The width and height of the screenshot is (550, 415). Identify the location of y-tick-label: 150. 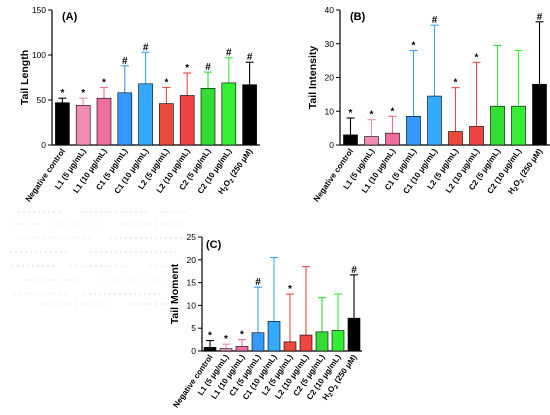
(39, 10).